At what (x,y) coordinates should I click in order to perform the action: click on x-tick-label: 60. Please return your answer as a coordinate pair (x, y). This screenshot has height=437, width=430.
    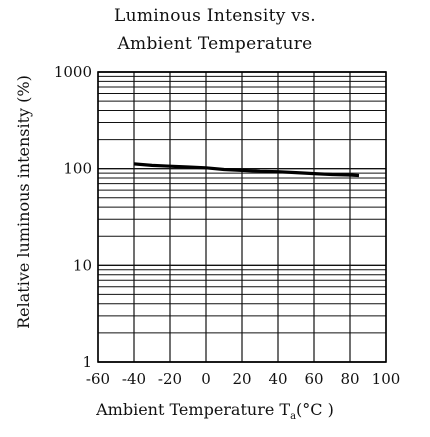
    Looking at the image, I should click on (313, 379).